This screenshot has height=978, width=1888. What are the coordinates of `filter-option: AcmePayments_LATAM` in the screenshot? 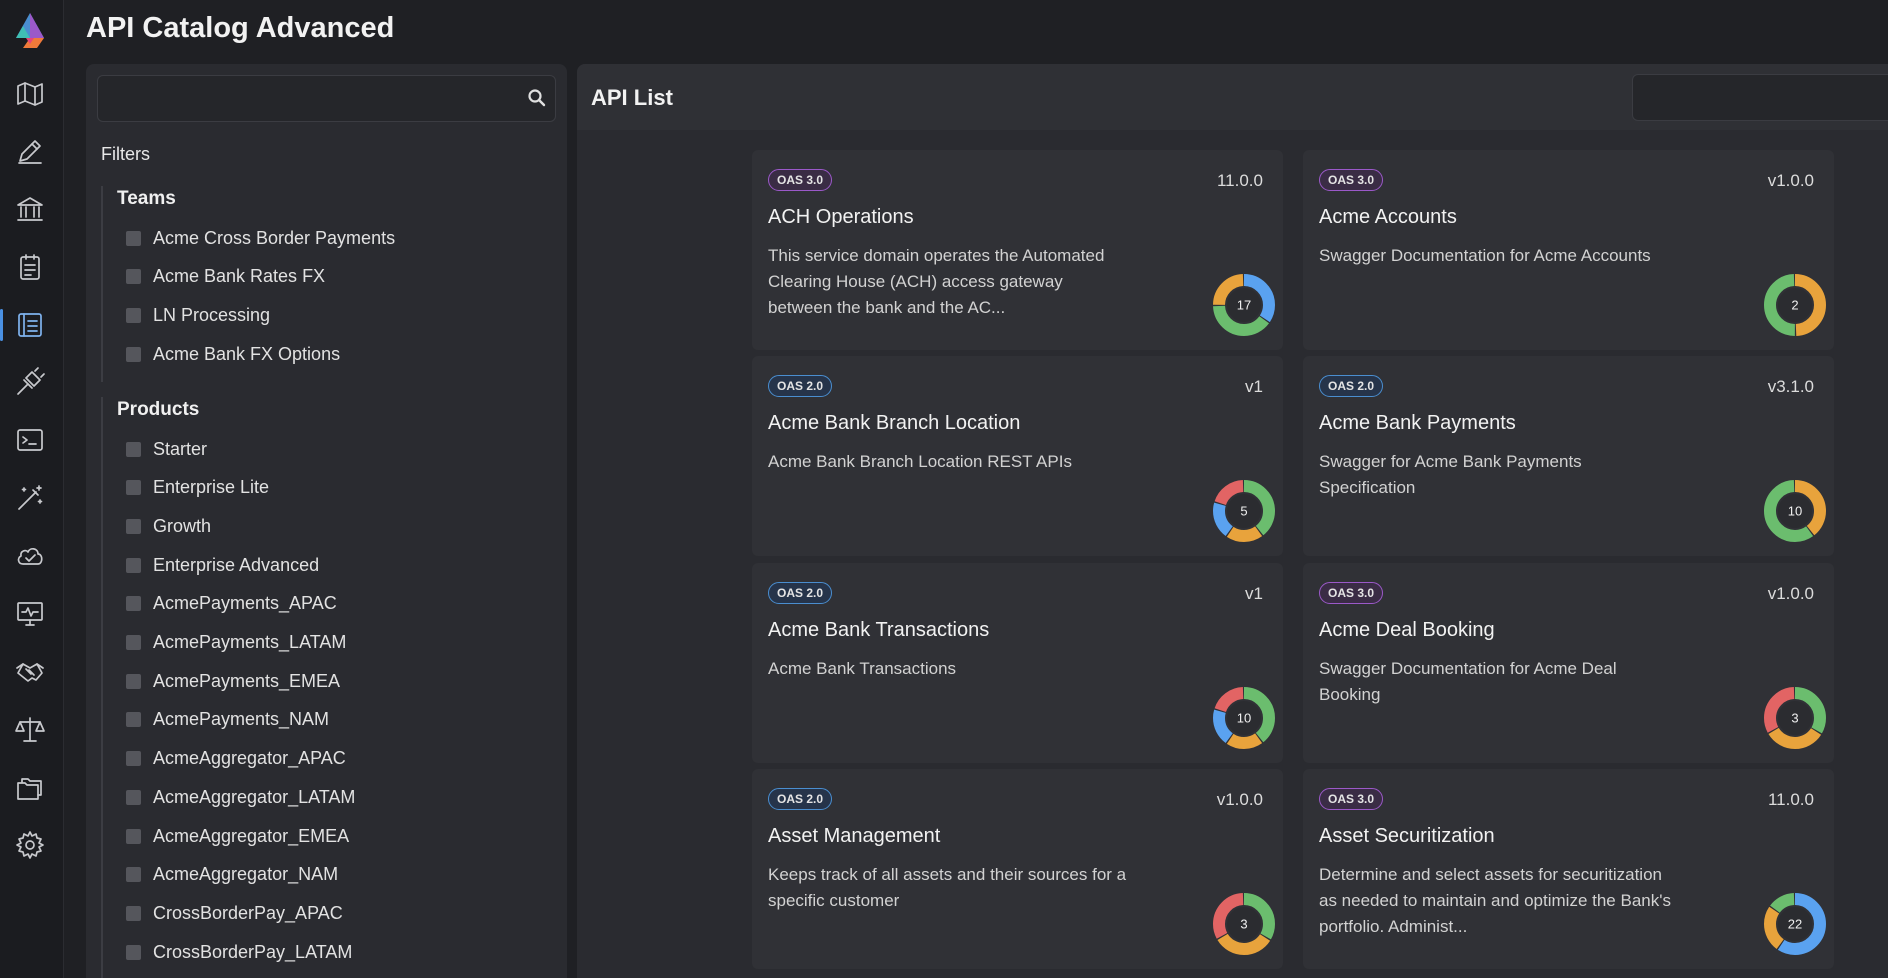 It's located at (236, 643).